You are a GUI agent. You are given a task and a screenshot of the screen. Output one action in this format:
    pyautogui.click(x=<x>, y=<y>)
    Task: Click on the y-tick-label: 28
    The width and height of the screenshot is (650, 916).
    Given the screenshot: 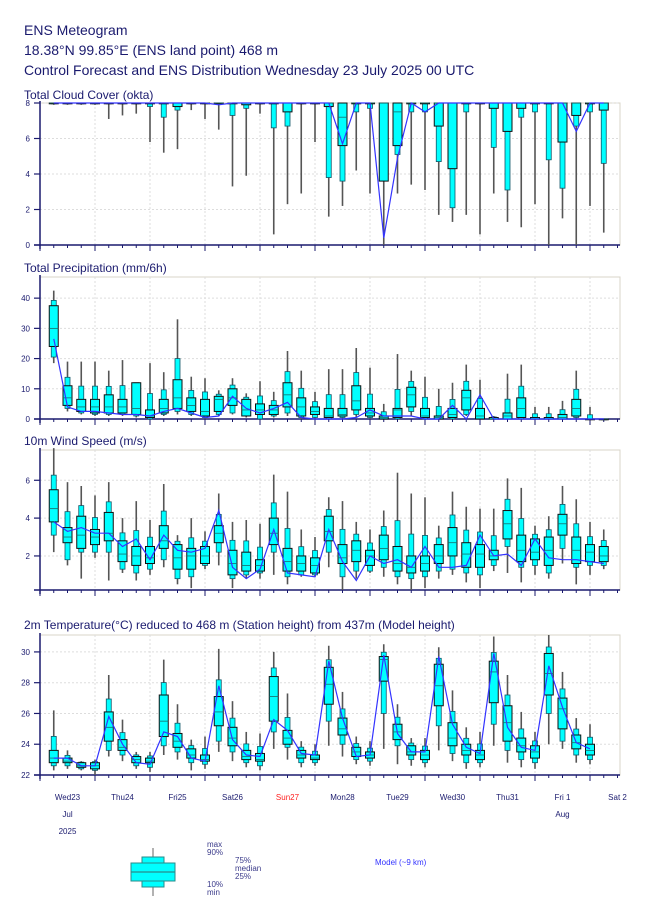 What is the action you would take?
    pyautogui.click(x=25, y=683)
    